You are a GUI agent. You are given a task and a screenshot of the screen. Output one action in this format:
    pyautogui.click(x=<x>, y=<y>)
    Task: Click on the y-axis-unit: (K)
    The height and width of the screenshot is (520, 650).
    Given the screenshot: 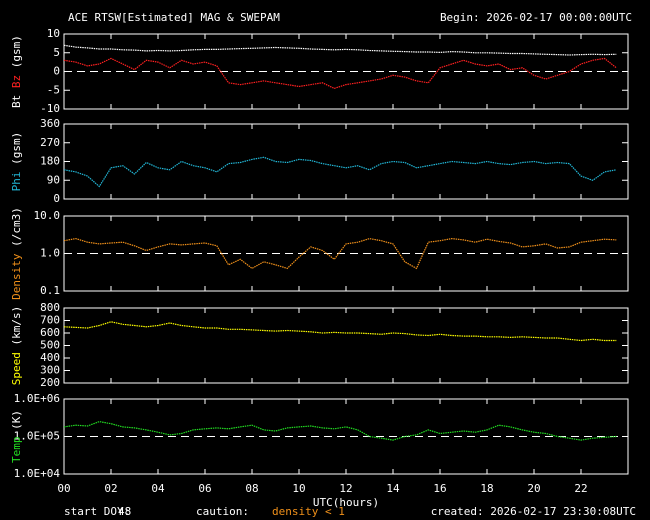 What is the action you would take?
    pyautogui.click(x=16, y=420)
    